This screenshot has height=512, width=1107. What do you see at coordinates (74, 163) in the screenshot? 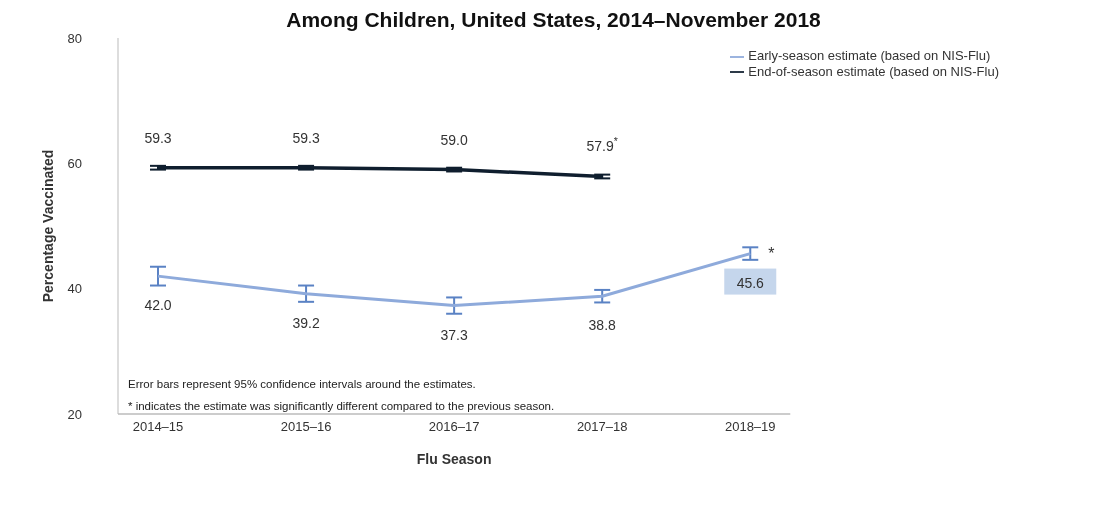
I see `y-tick-label: 60` at bounding box center [74, 163].